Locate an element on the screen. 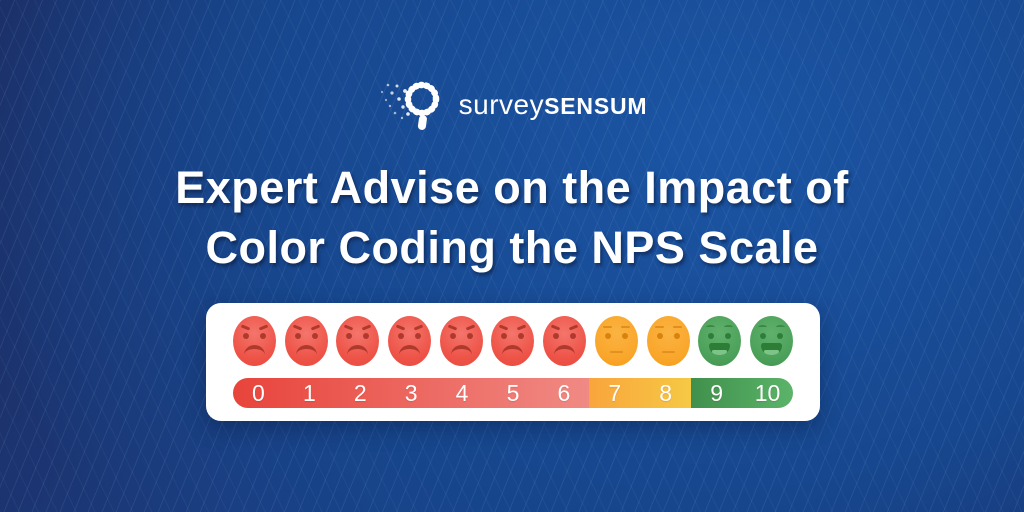  nps-number-9: 9 is located at coordinates (716, 392).